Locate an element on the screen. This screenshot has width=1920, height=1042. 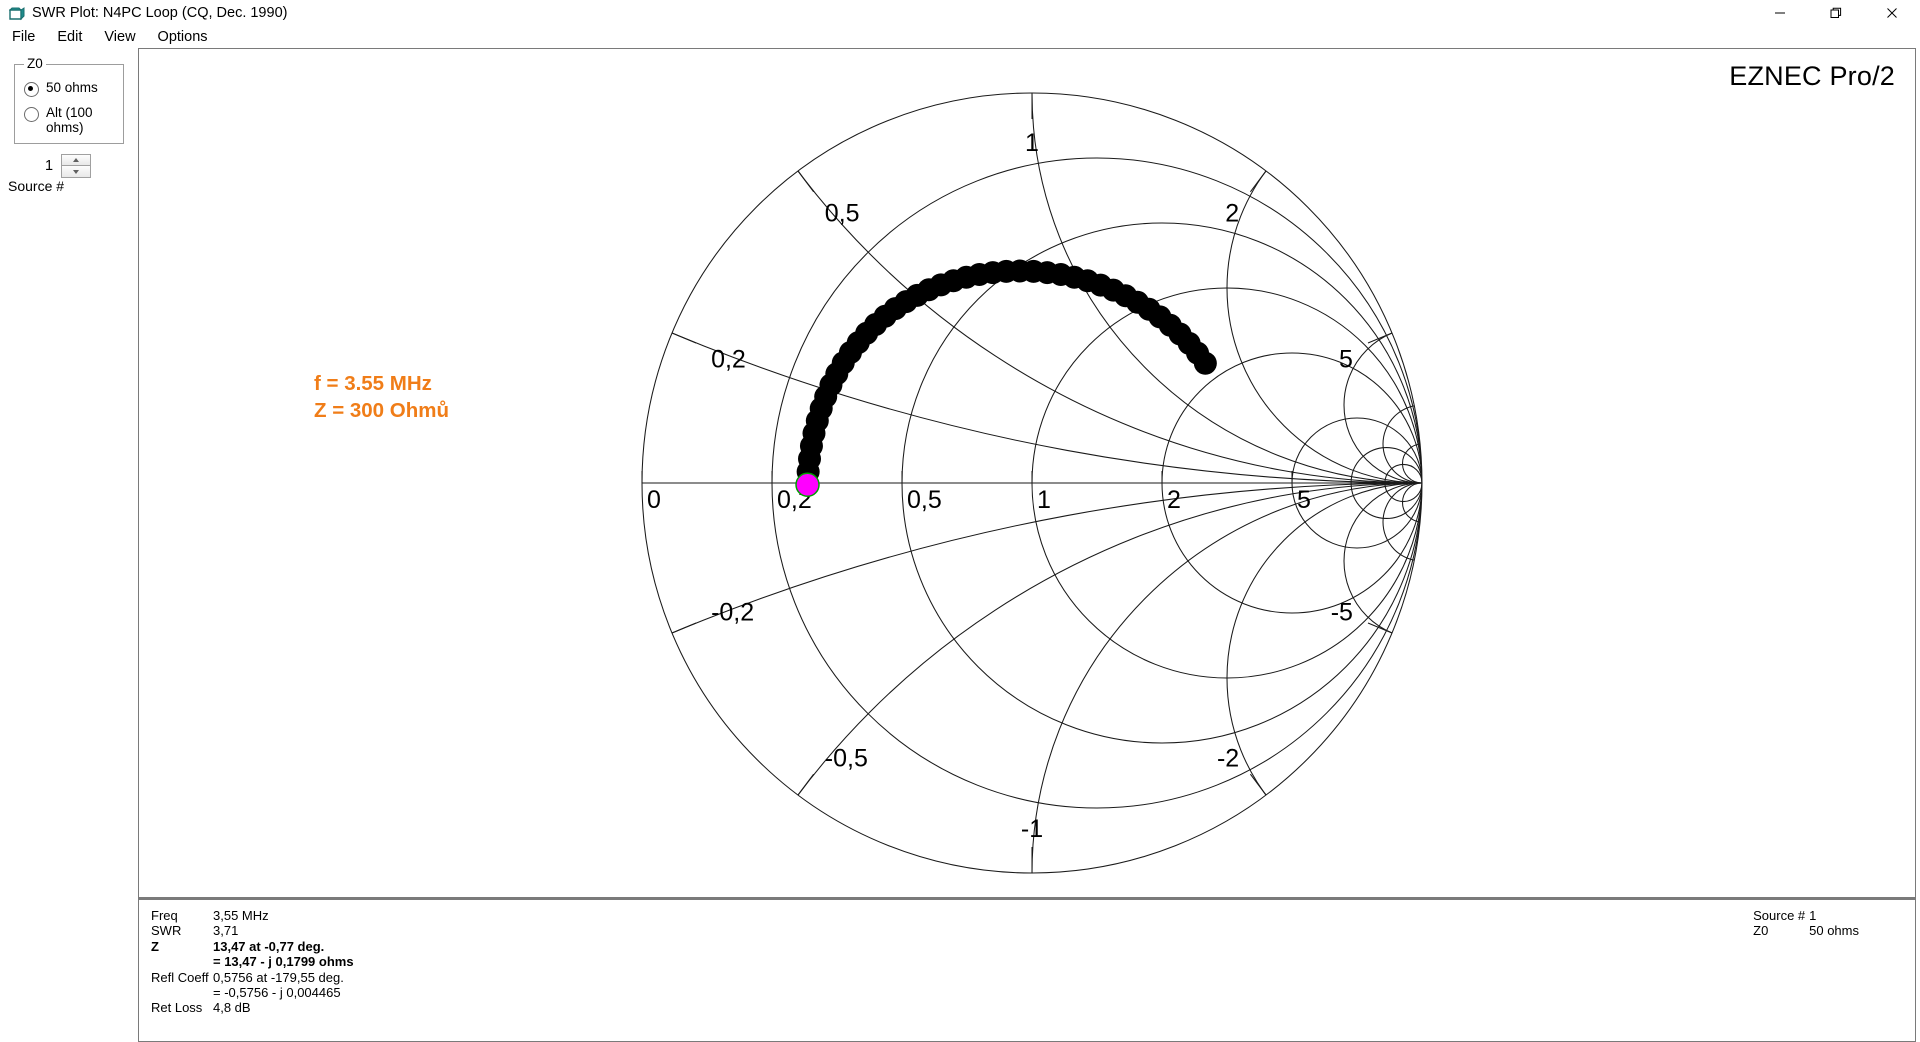
radio-z0-50-ohms: 50 ohms is located at coordinates (61, 88).